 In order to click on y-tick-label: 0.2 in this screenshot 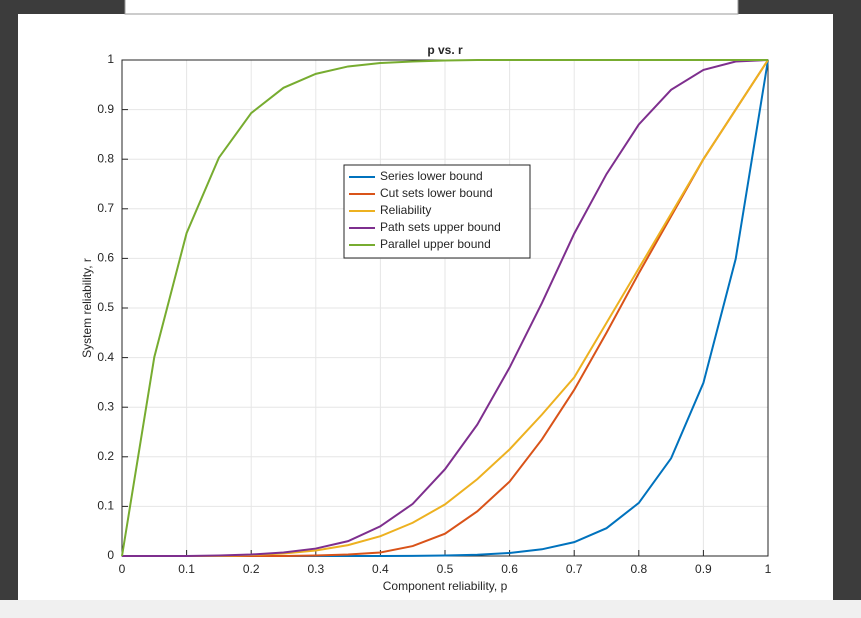, I will do `click(105, 456)`.